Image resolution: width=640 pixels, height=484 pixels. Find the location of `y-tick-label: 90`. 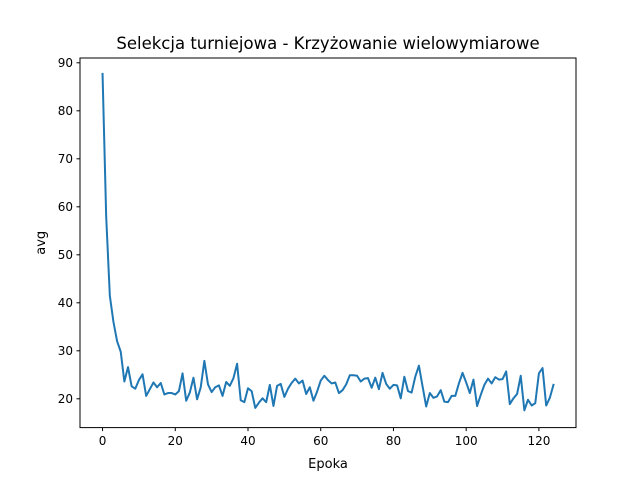

y-tick-label: 90 is located at coordinates (65, 63).